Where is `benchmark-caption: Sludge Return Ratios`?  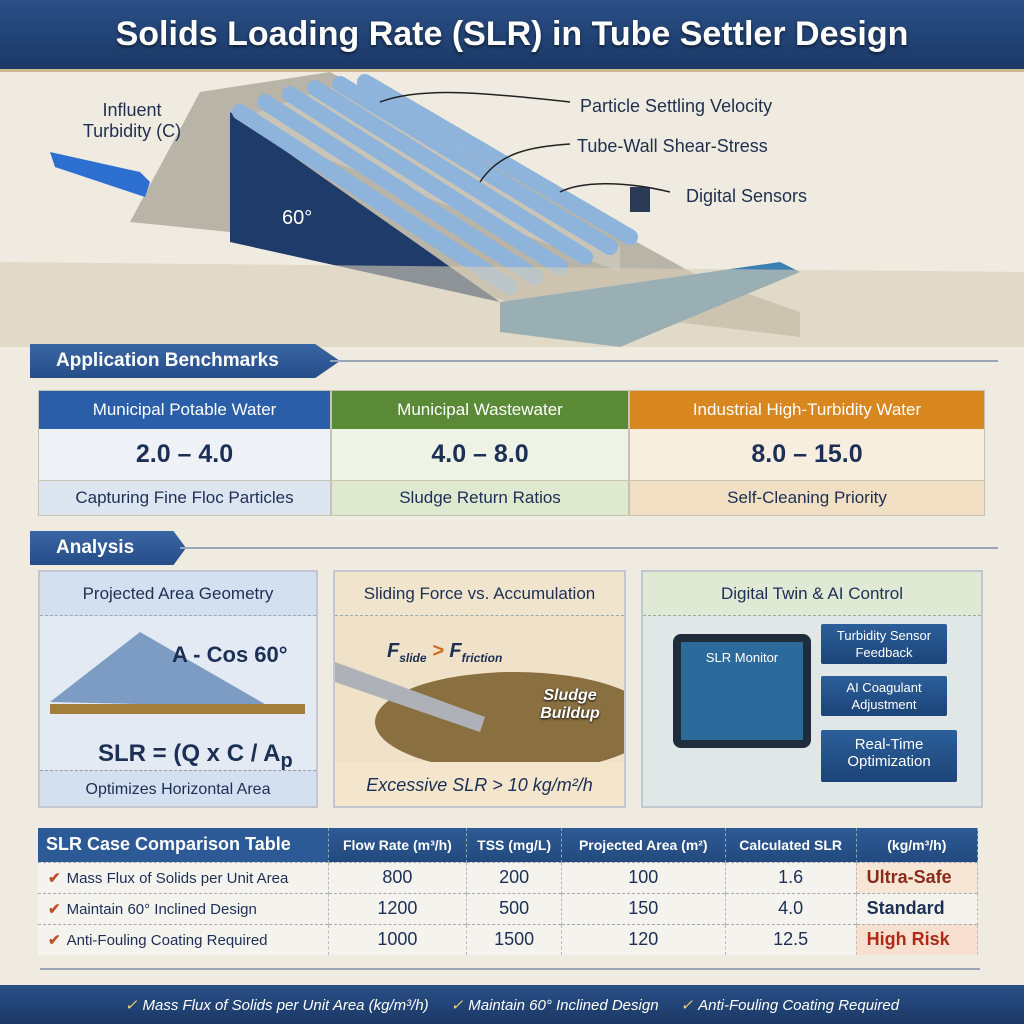 benchmark-caption: Sludge Return Ratios is located at coordinates (480, 498).